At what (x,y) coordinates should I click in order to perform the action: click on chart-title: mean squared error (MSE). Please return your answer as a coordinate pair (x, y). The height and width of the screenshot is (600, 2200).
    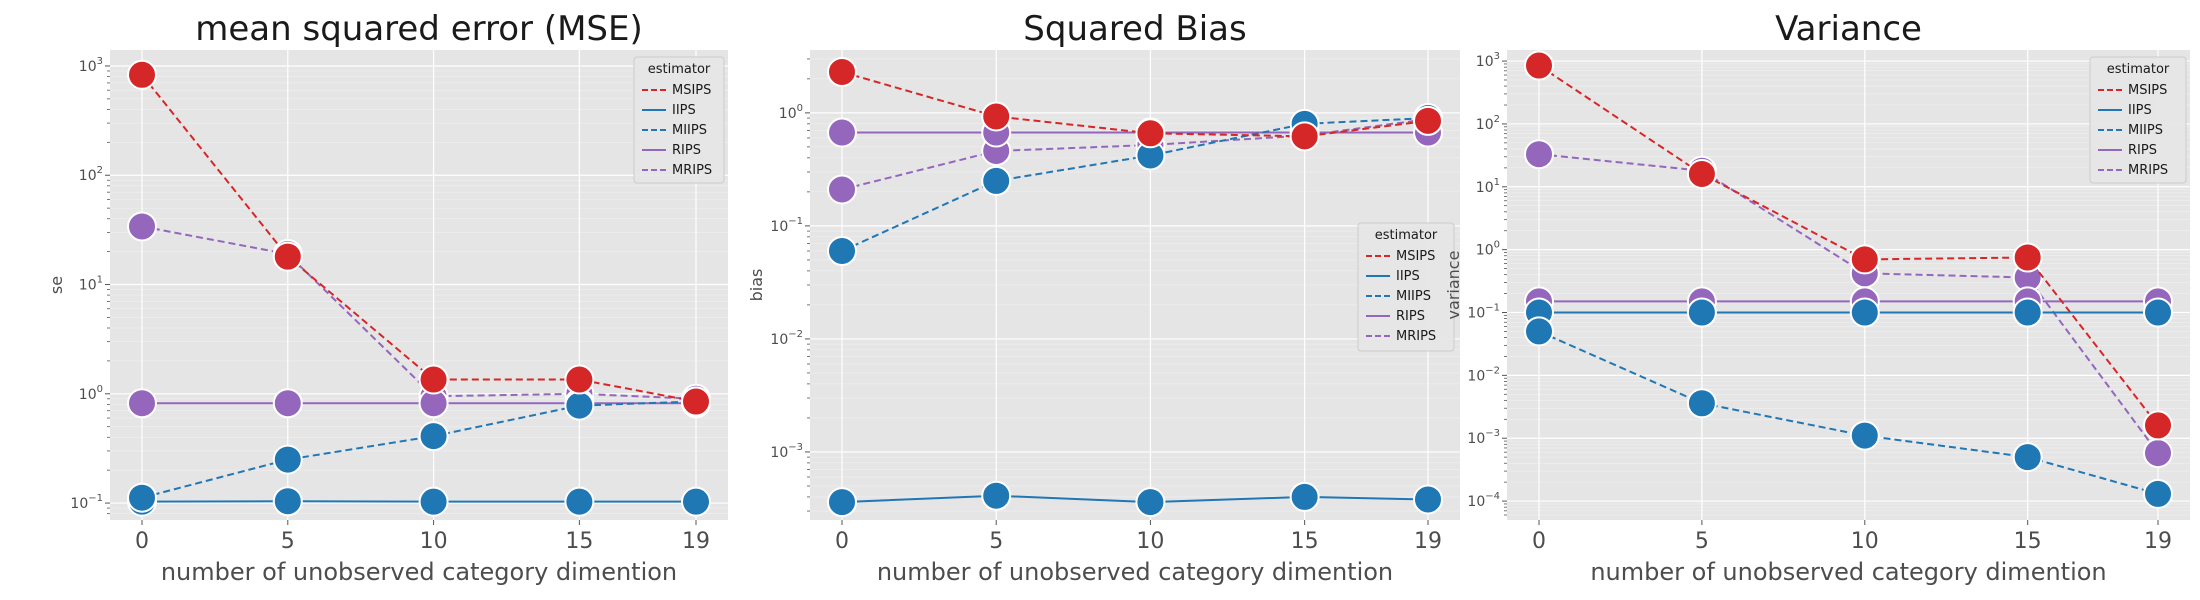
    Looking at the image, I should click on (419, 29).